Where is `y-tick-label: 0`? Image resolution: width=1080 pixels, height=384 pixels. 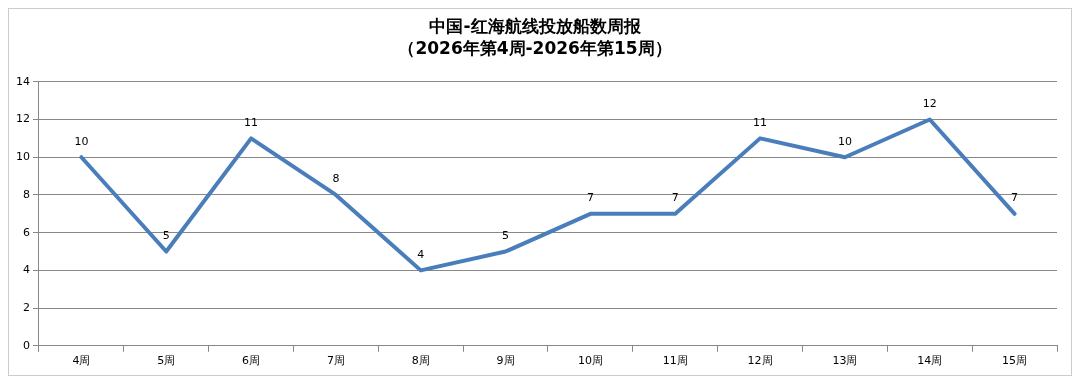 y-tick-label: 0 is located at coordinates (26, 345).